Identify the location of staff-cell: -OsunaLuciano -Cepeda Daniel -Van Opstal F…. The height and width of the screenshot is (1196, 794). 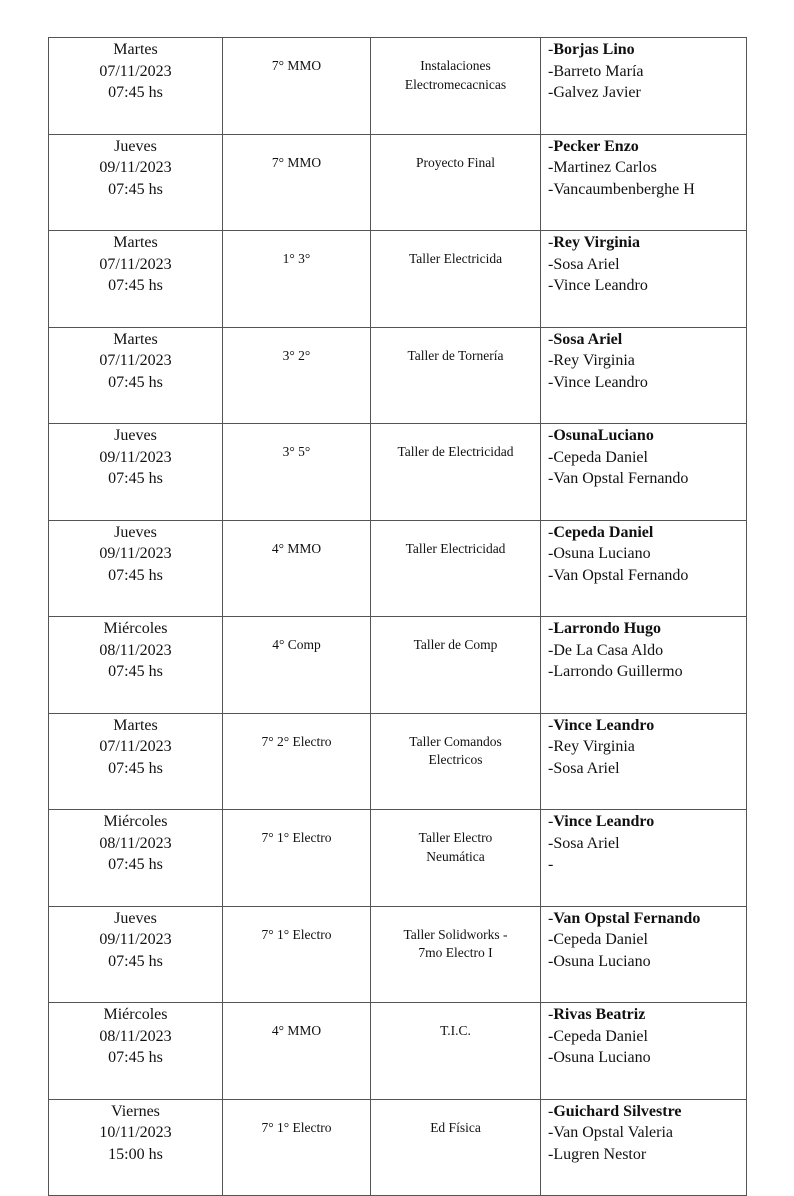
(643, 472).